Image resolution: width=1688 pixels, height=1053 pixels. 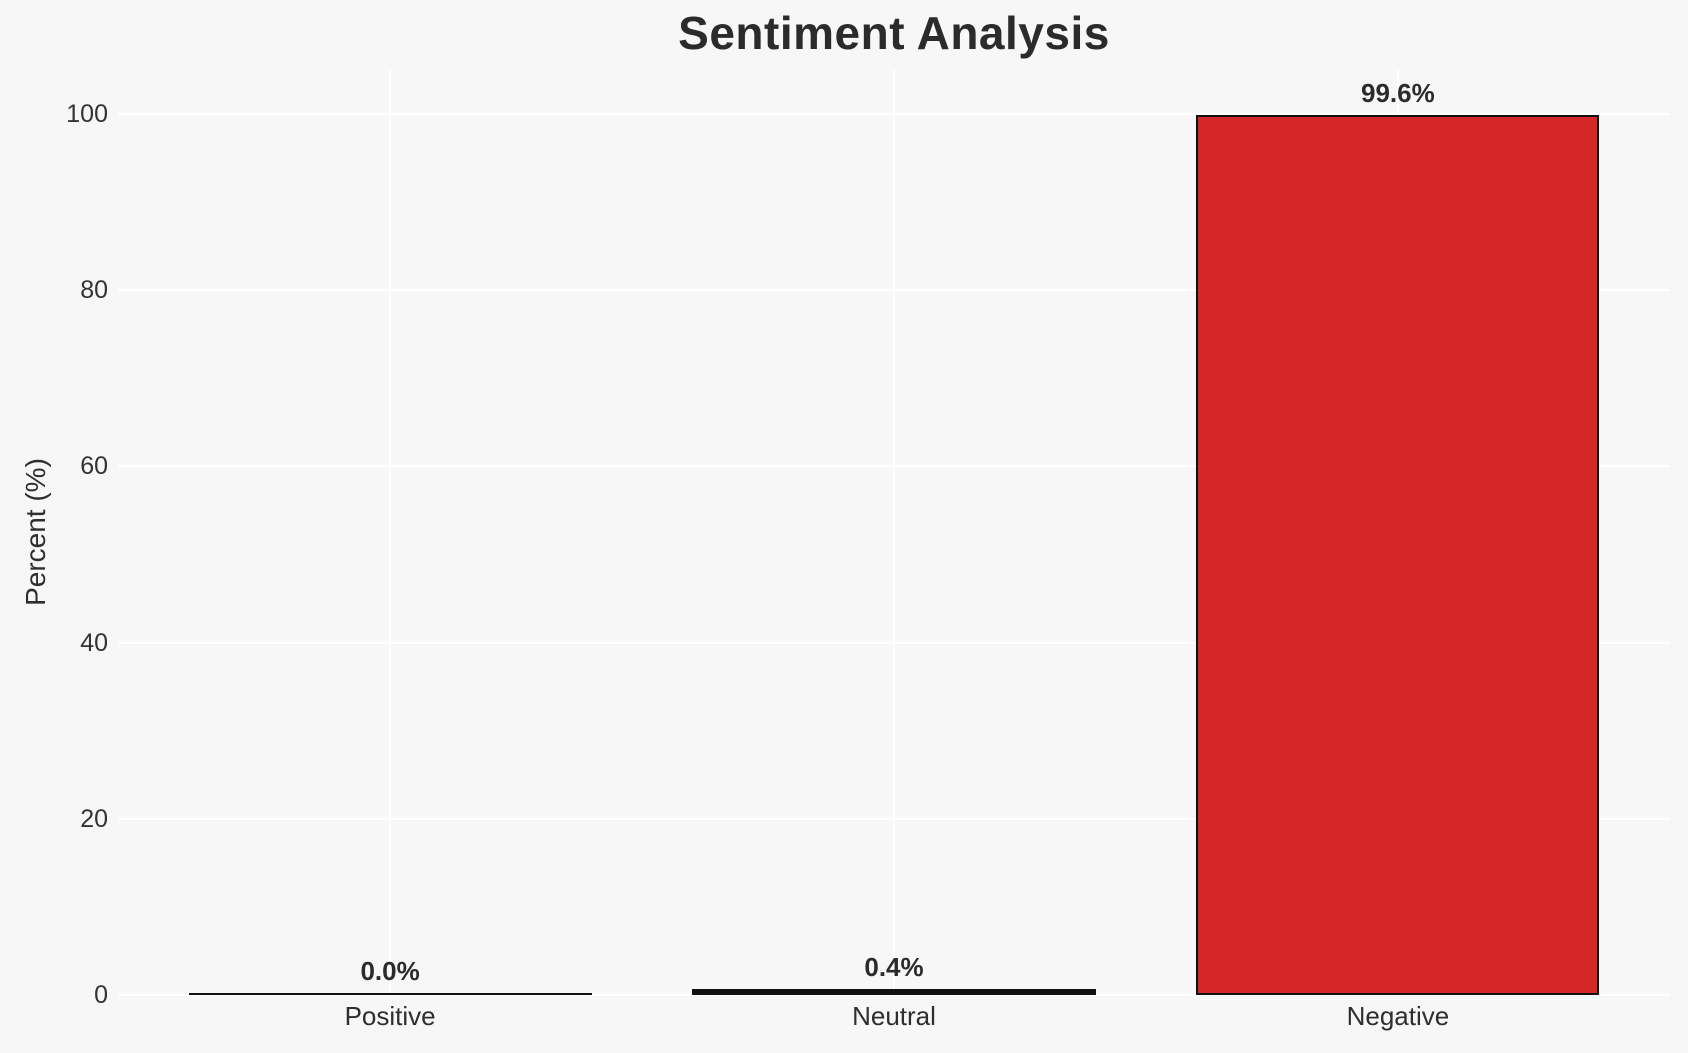 I want to click on bar-positive, so click(x=390, y=993).